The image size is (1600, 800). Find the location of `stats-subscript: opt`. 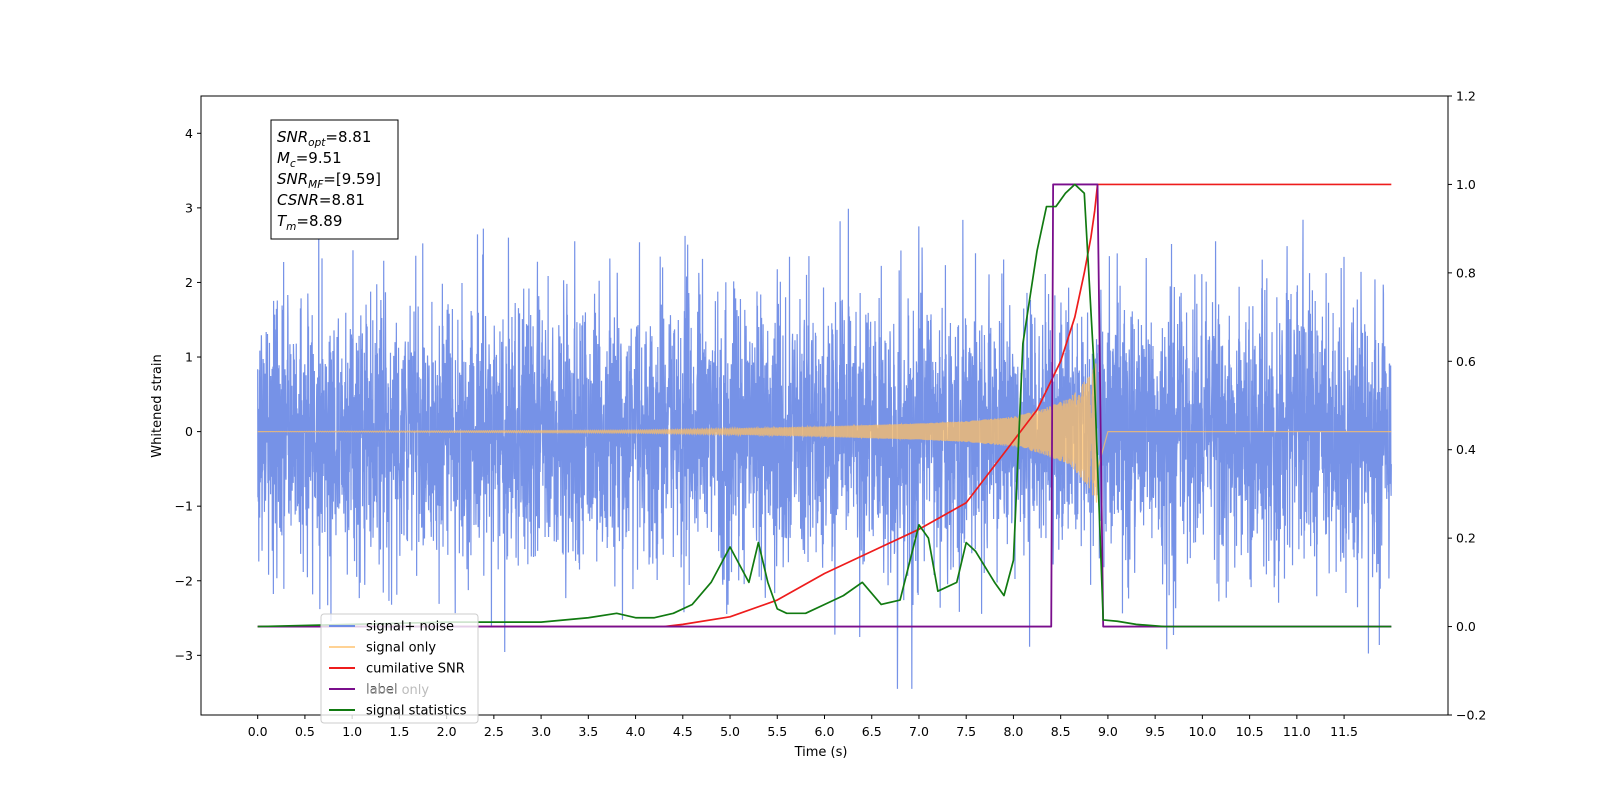

stats-subscript: opt is located at coordinates (317, 143).